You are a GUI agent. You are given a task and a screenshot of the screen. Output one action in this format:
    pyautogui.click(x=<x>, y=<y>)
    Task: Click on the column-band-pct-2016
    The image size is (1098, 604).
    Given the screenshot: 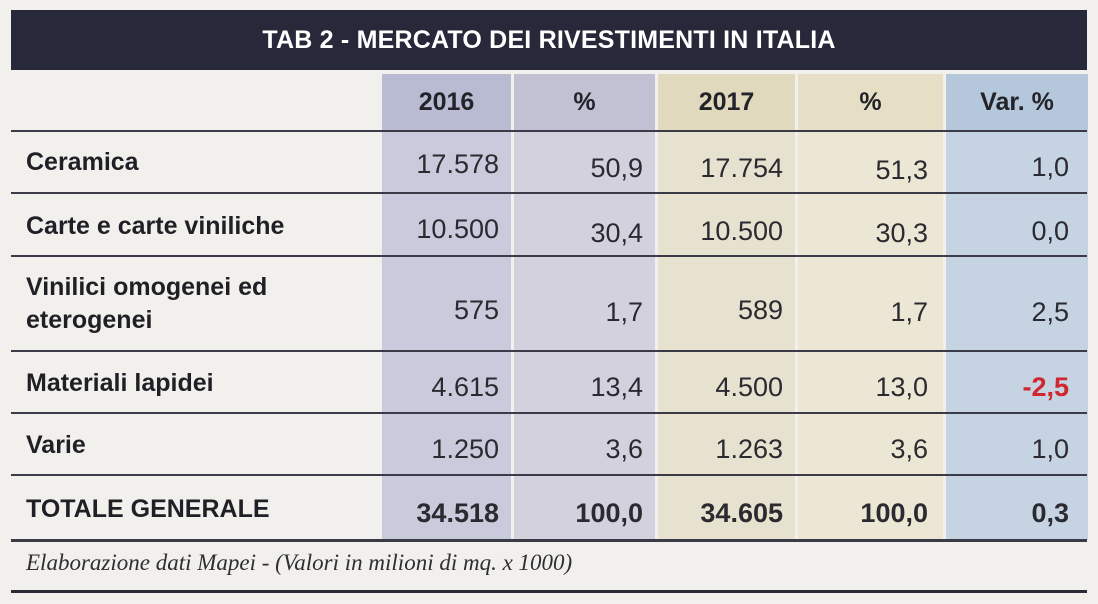 What is the action you would take?
    pyautogui.click(x=584, y=307)
    